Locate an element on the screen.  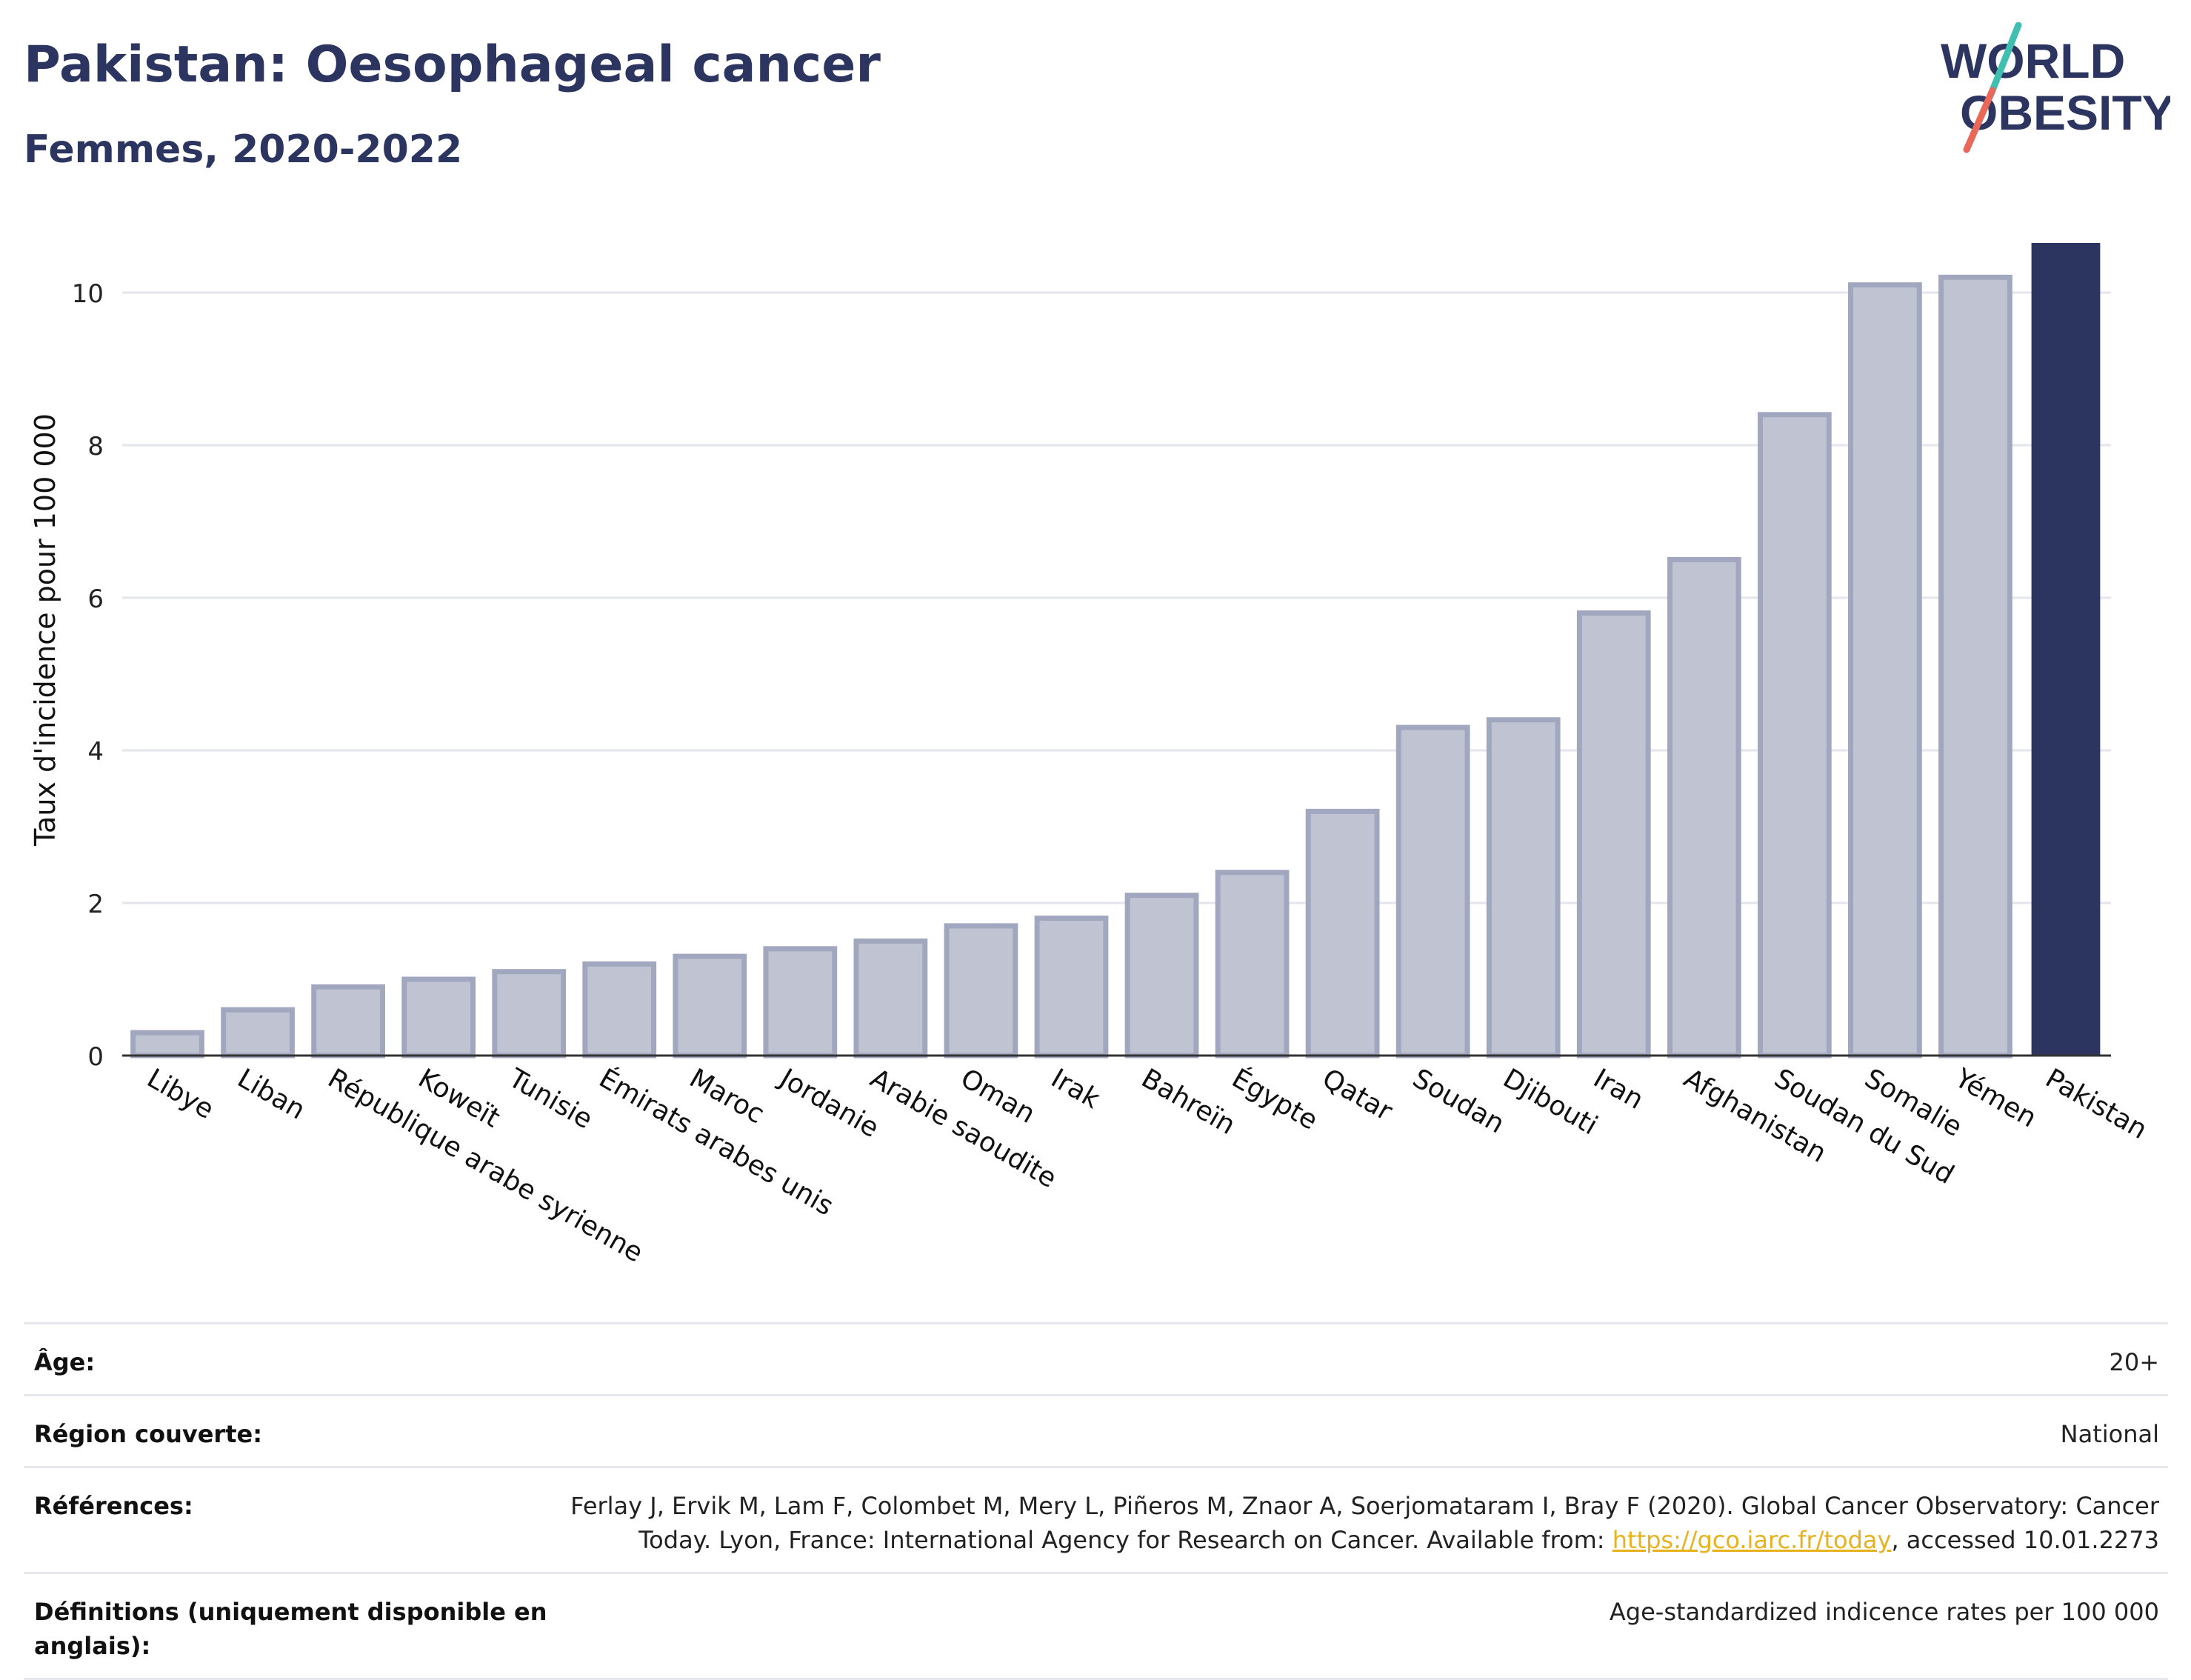
x-tick-label: Iran is located at coordinates (1618, 1089).